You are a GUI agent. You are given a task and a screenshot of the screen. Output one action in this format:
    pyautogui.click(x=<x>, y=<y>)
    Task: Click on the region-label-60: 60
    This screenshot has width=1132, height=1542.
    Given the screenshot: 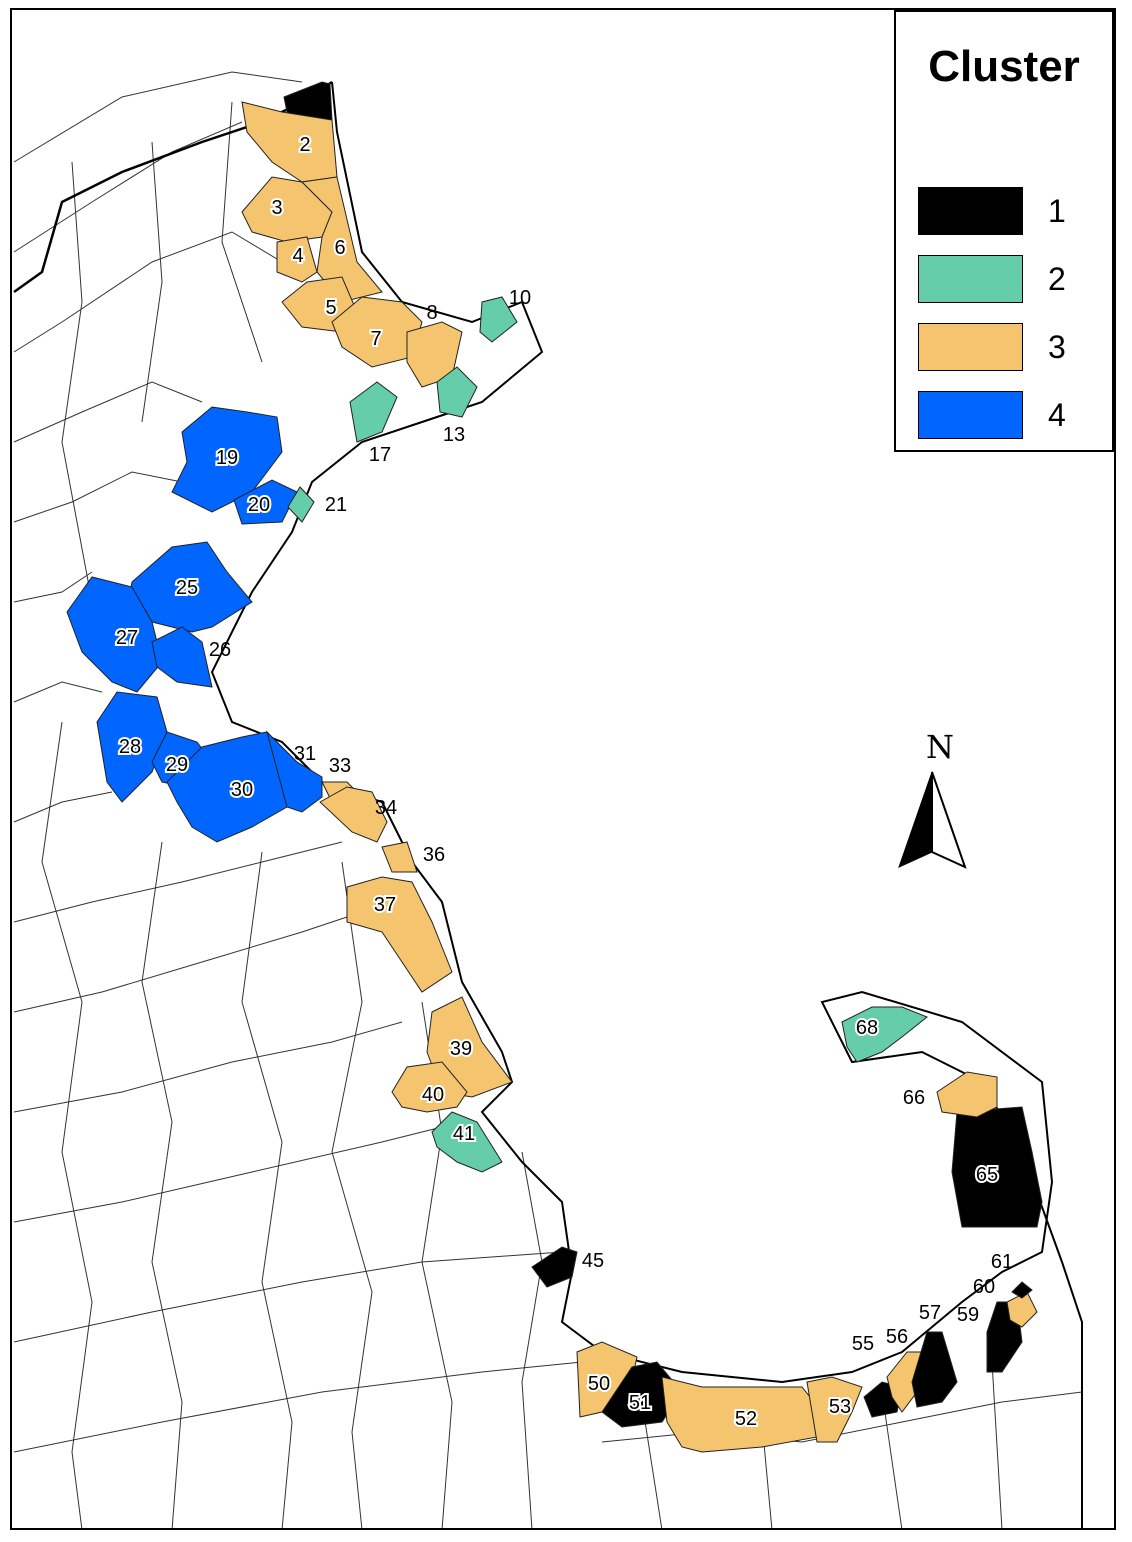 What is the action you would take?
    pyautogui.click(x=984, y=1287)
    